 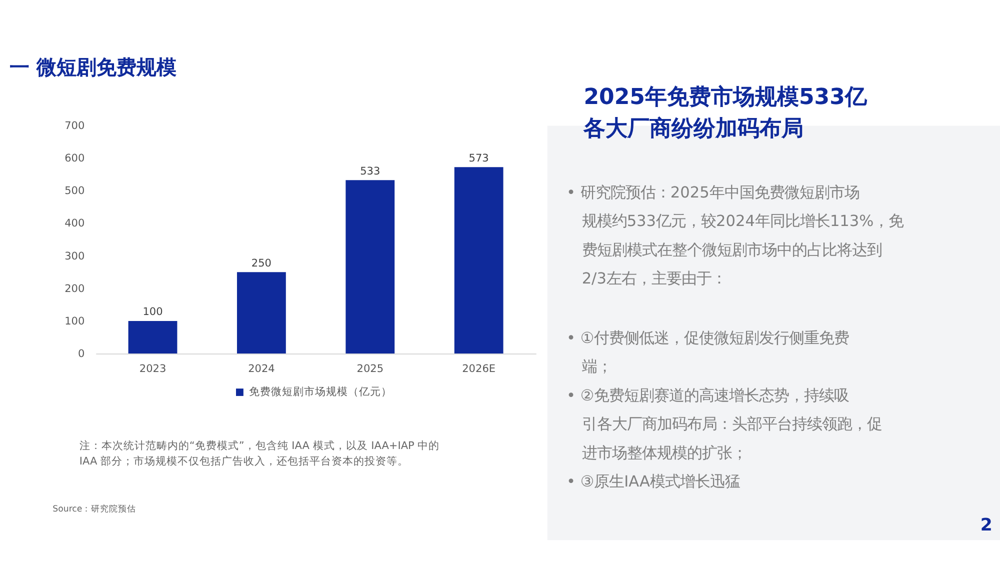 I want to click on source-note: Source：研究院预估, so click(x=94, y=508).